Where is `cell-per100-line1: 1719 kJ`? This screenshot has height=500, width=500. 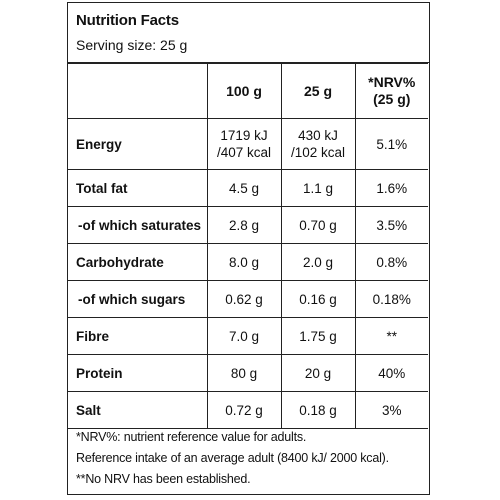
cell-per100-line1: 1719 kJ is located at coordinates (244, 135).